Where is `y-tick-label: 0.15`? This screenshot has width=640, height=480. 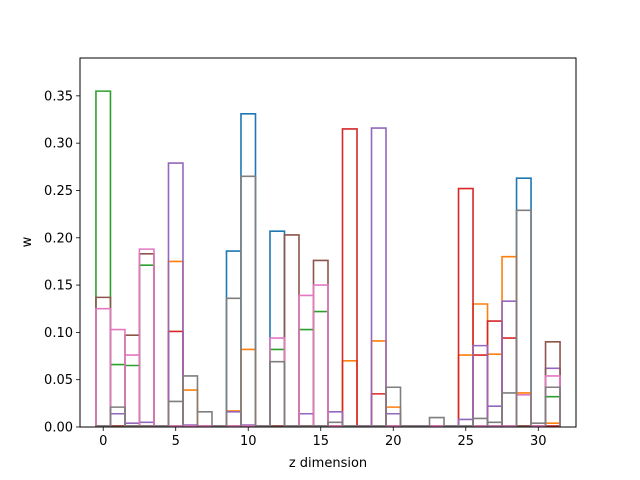
y-tick-label: 0.15 is located at coordinates (58, 286).